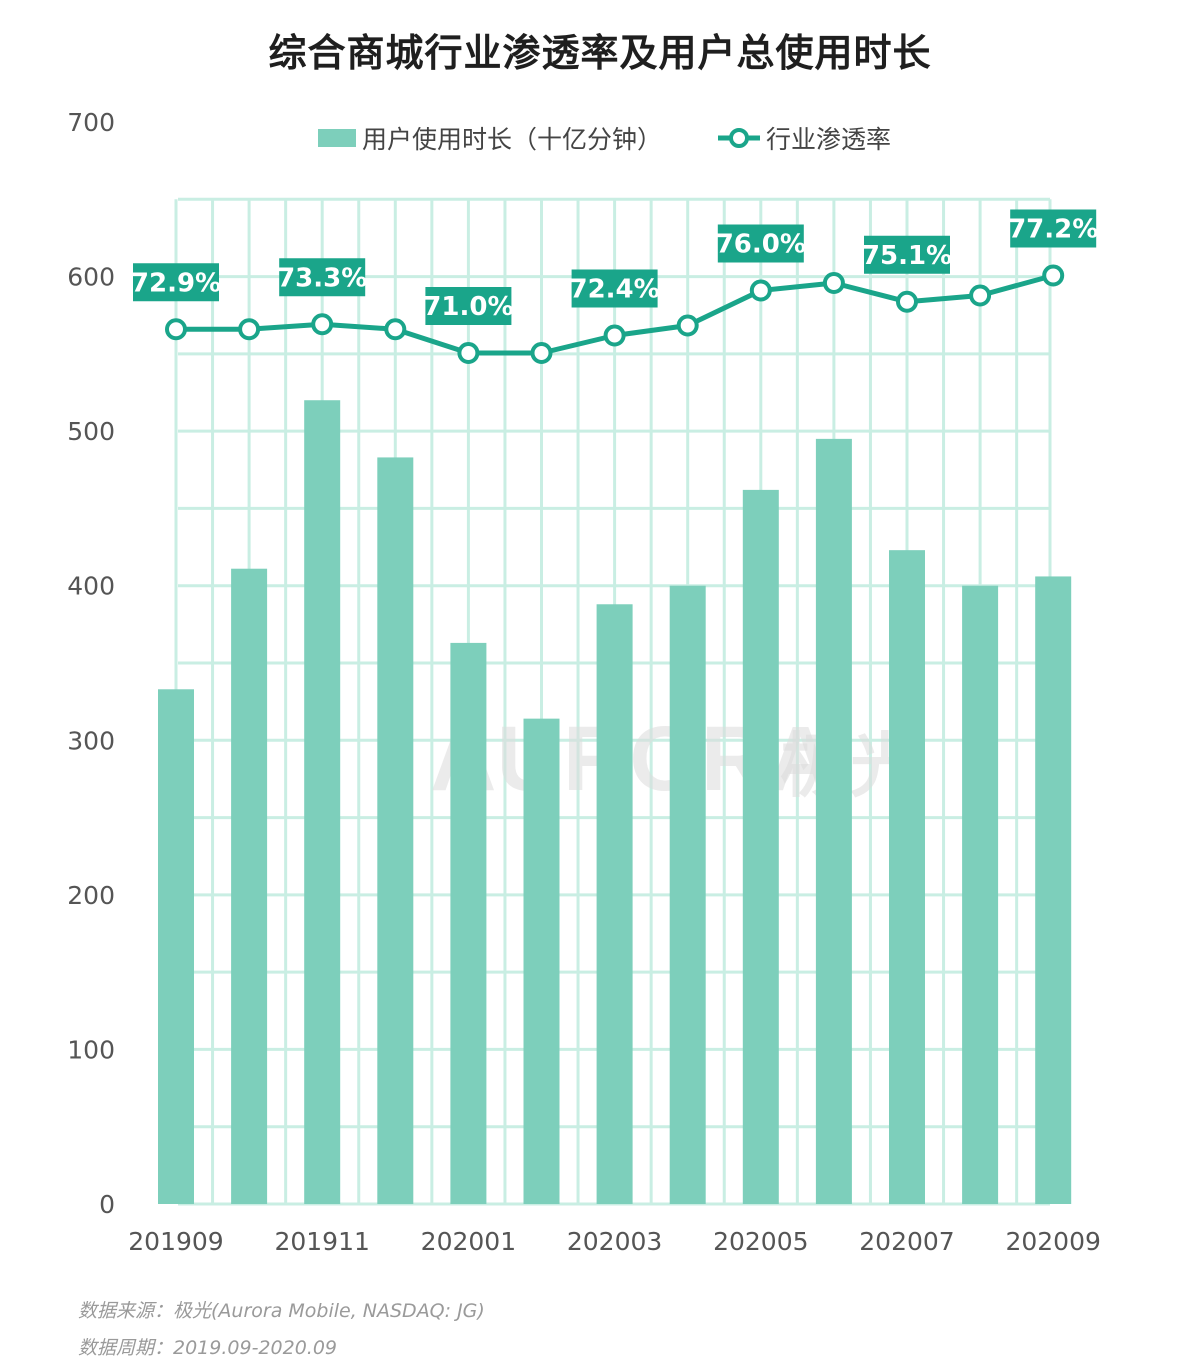 Image resolution: width=1200 pixels, height=1368 pixels. I want to click on data-label: 76.0%, so click(761, 245).